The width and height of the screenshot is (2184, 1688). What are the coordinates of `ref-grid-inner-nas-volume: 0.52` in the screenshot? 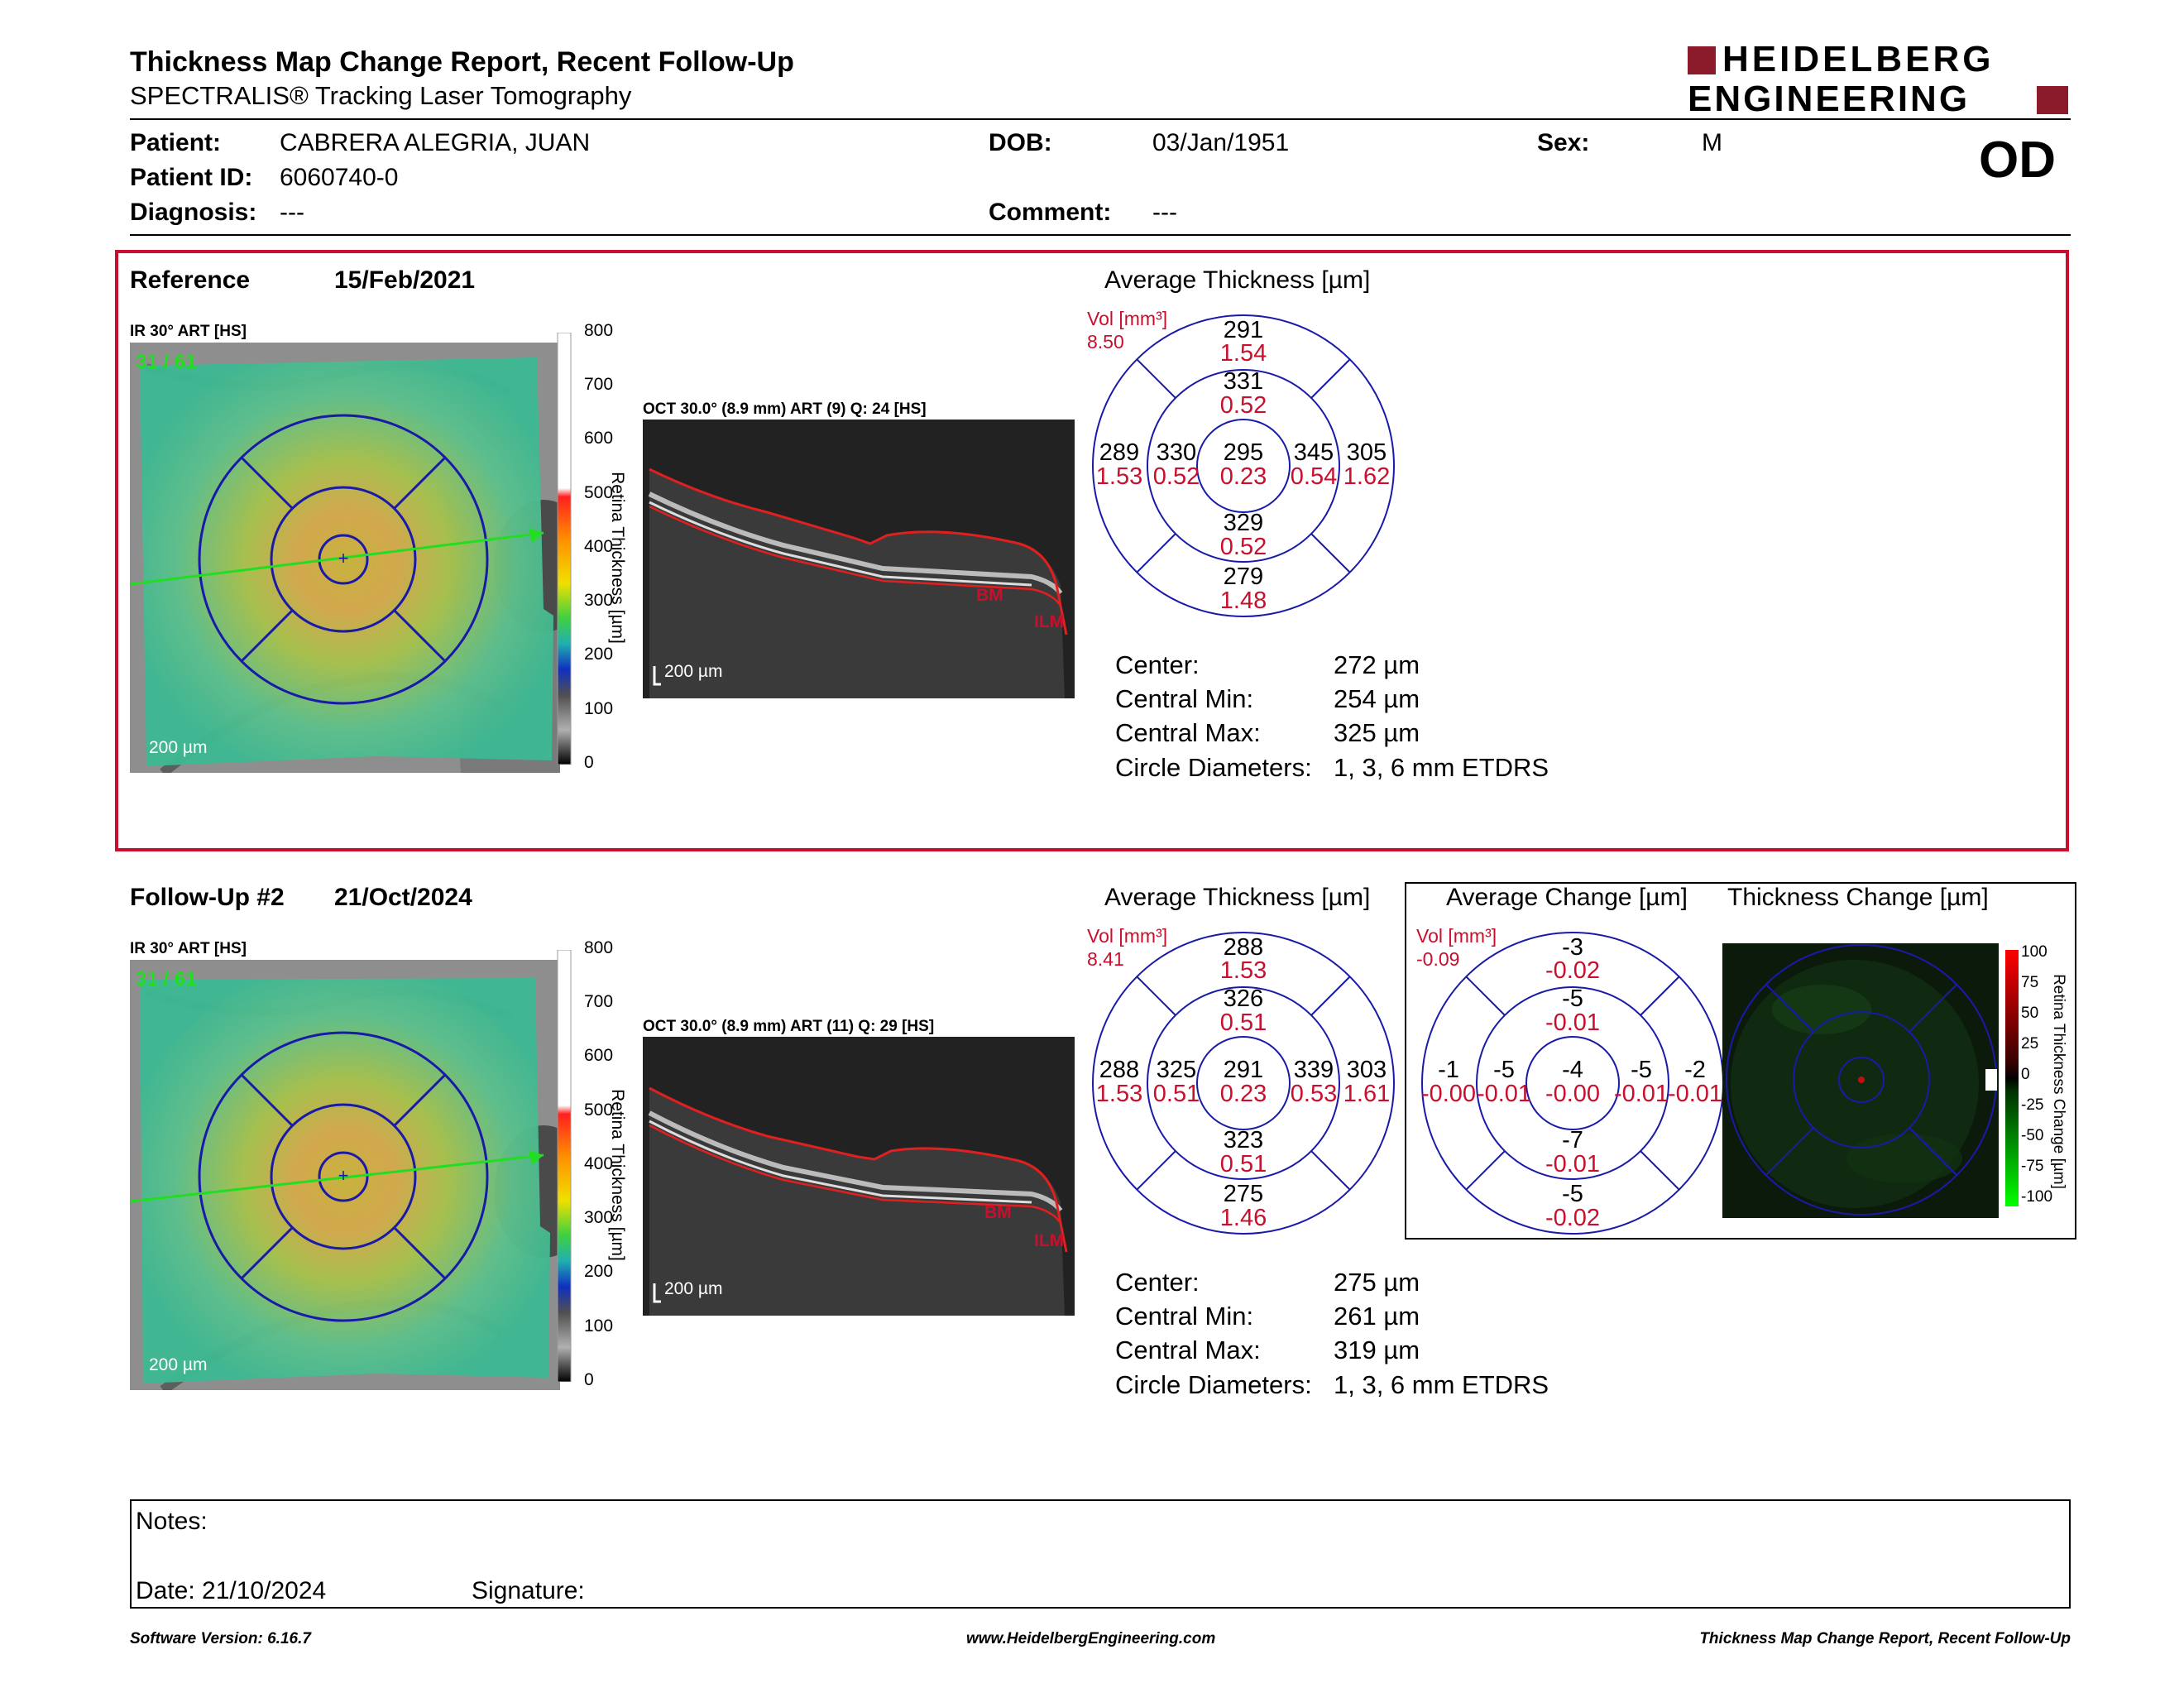 It's located at (1176, 476).